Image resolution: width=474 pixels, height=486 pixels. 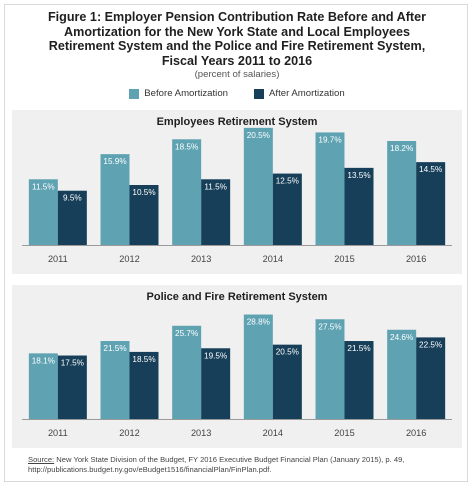 What do you see at coordinates (143, 359) in the screenshot?
I see `data-label-after-2012: 18.5%` at bounding box center [143, 359].